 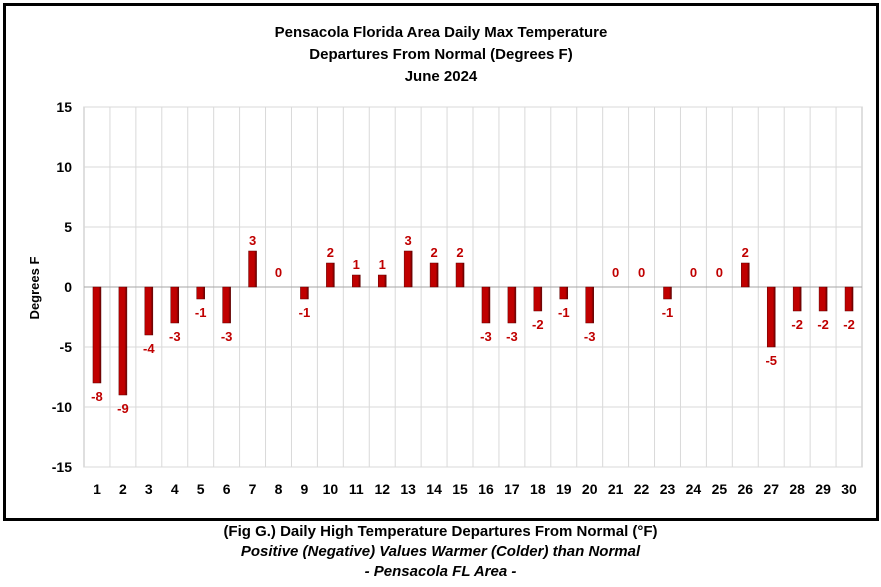 What do you see at coordinates (668, 489) in the screenshot?
I see `x-tick-label: 23` at bounding box center [668, 489].